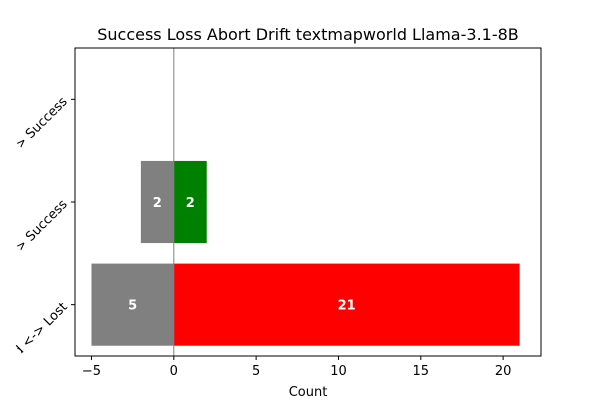 Image resolution: width=600 pixels, height=405 pixels. Describe the element at coordinates (421, 371) in the screenshot. I see `x-tick-label: 15` at that location.